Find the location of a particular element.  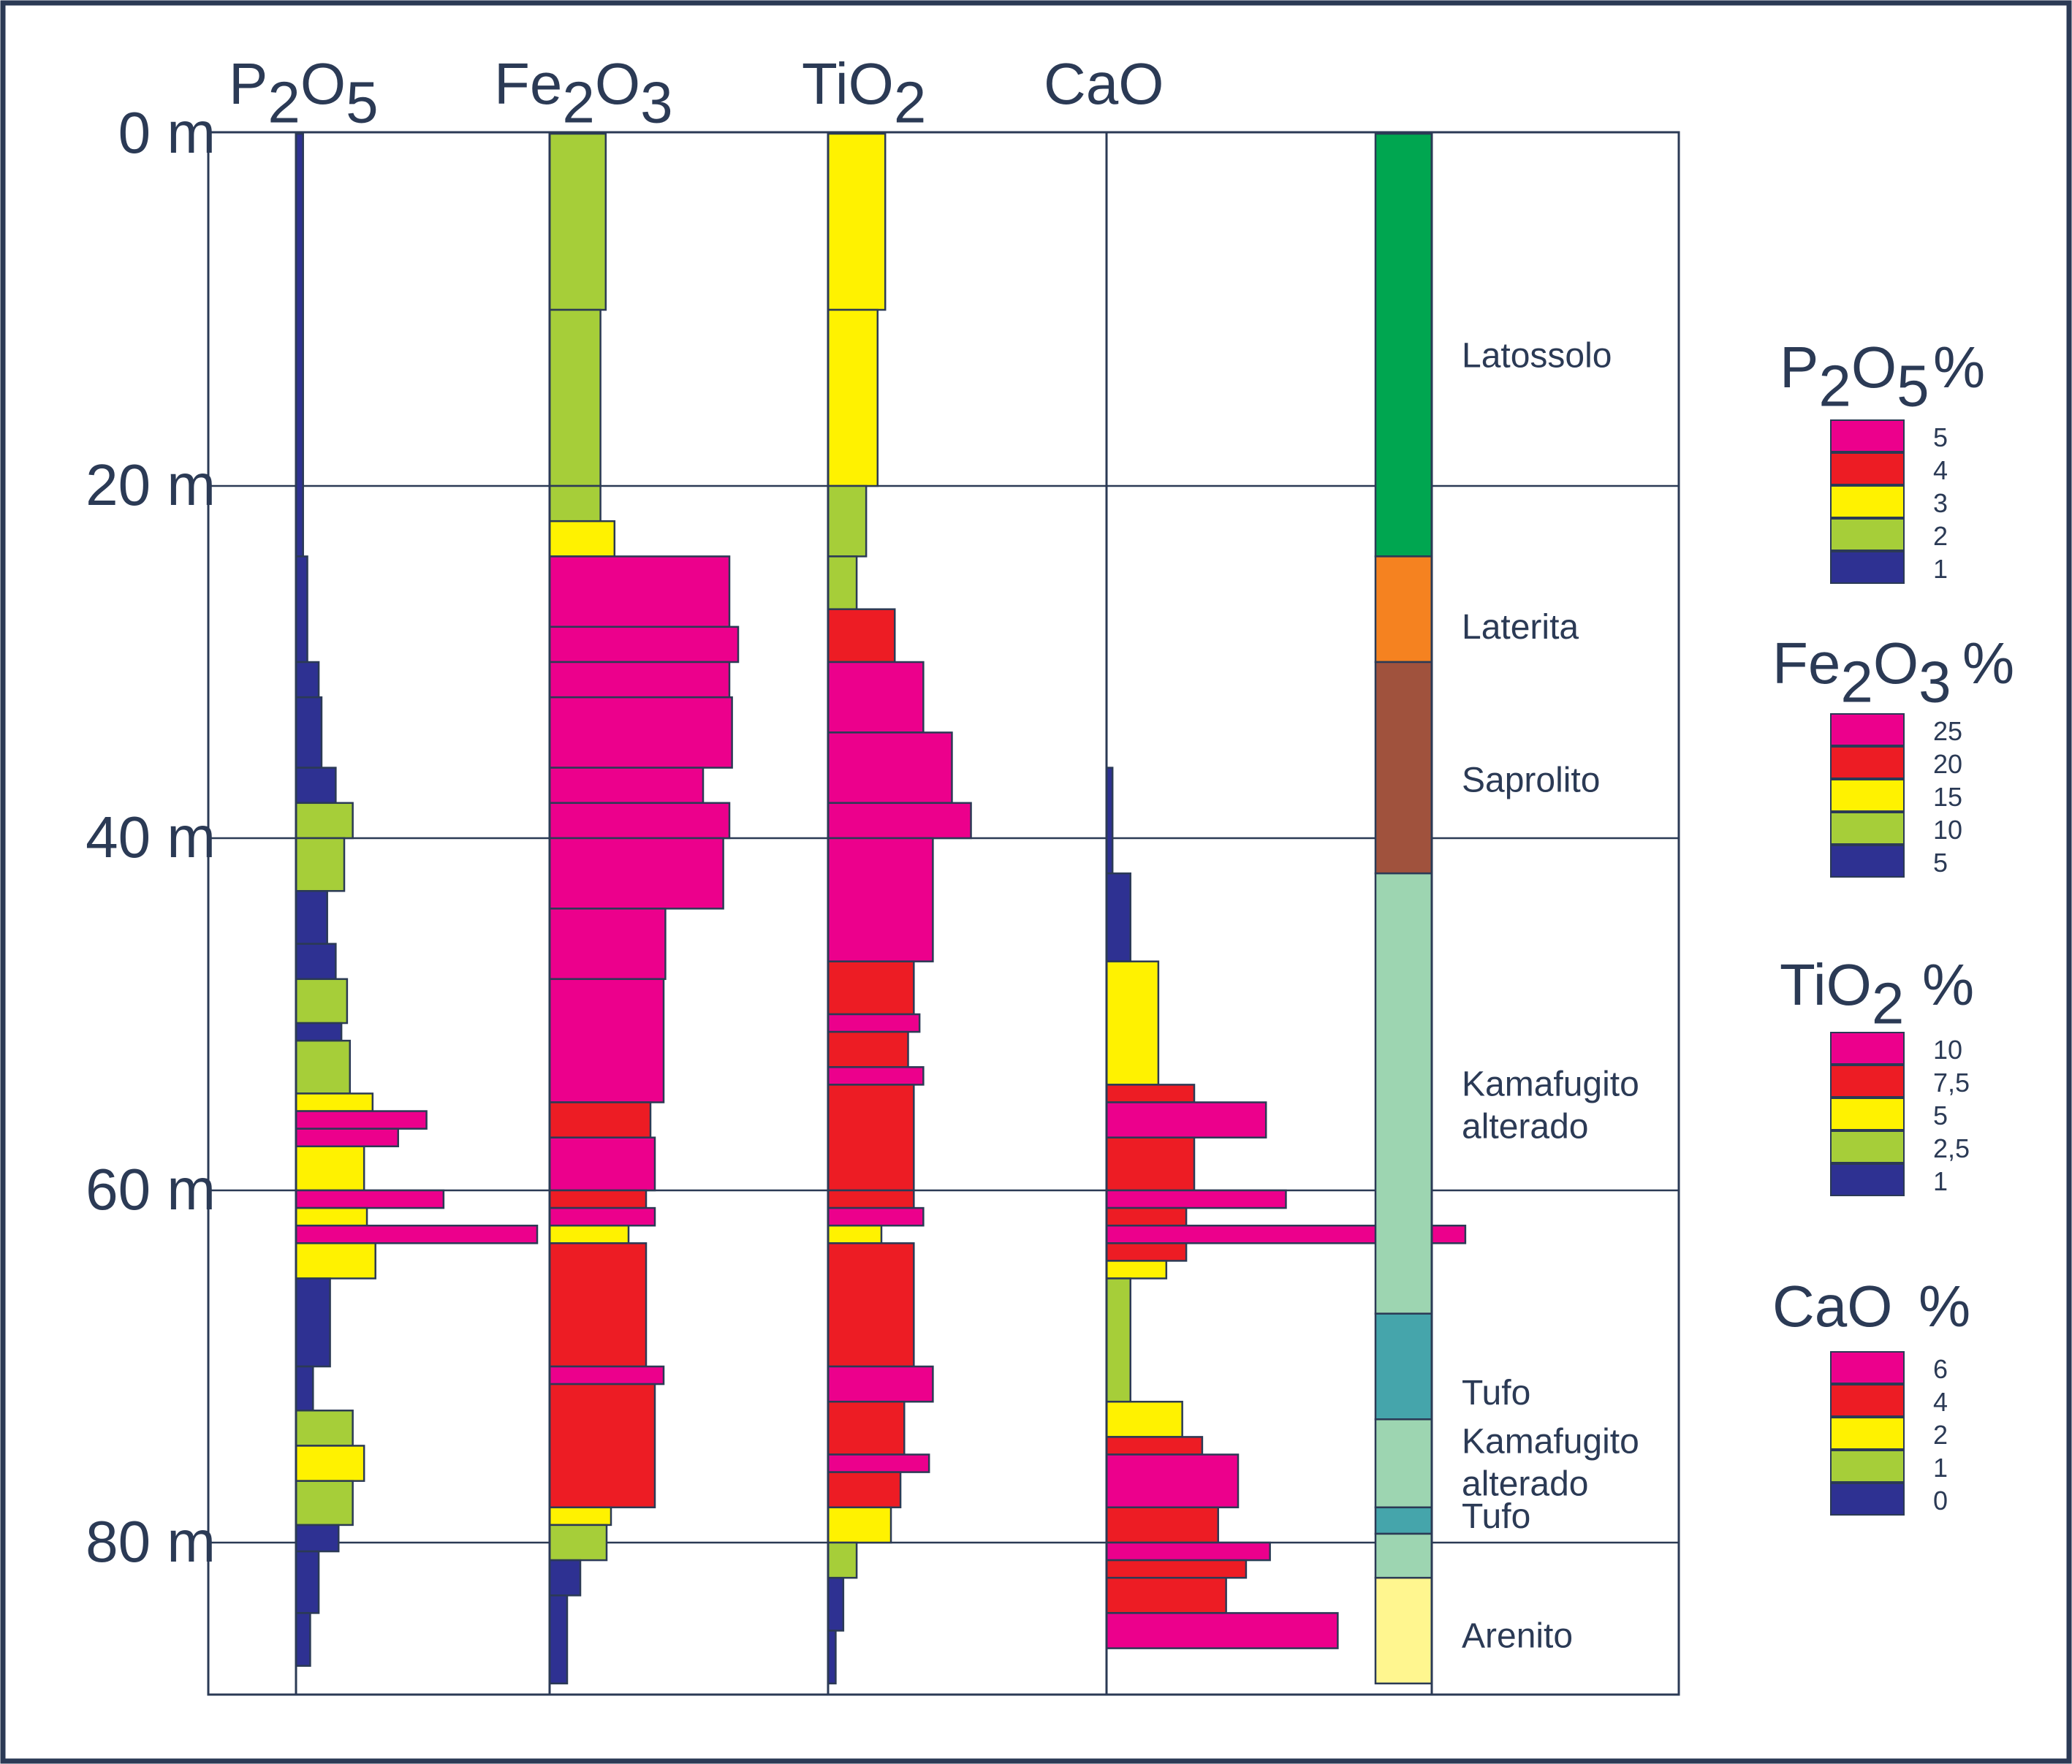

p2o5-column-title-part: O is located at coordinates (323, 83).